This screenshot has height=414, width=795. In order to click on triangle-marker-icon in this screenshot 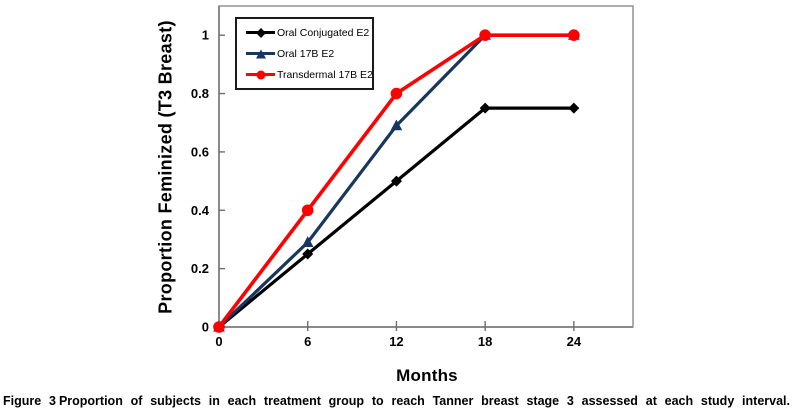, I will do `click(260, 53)`.